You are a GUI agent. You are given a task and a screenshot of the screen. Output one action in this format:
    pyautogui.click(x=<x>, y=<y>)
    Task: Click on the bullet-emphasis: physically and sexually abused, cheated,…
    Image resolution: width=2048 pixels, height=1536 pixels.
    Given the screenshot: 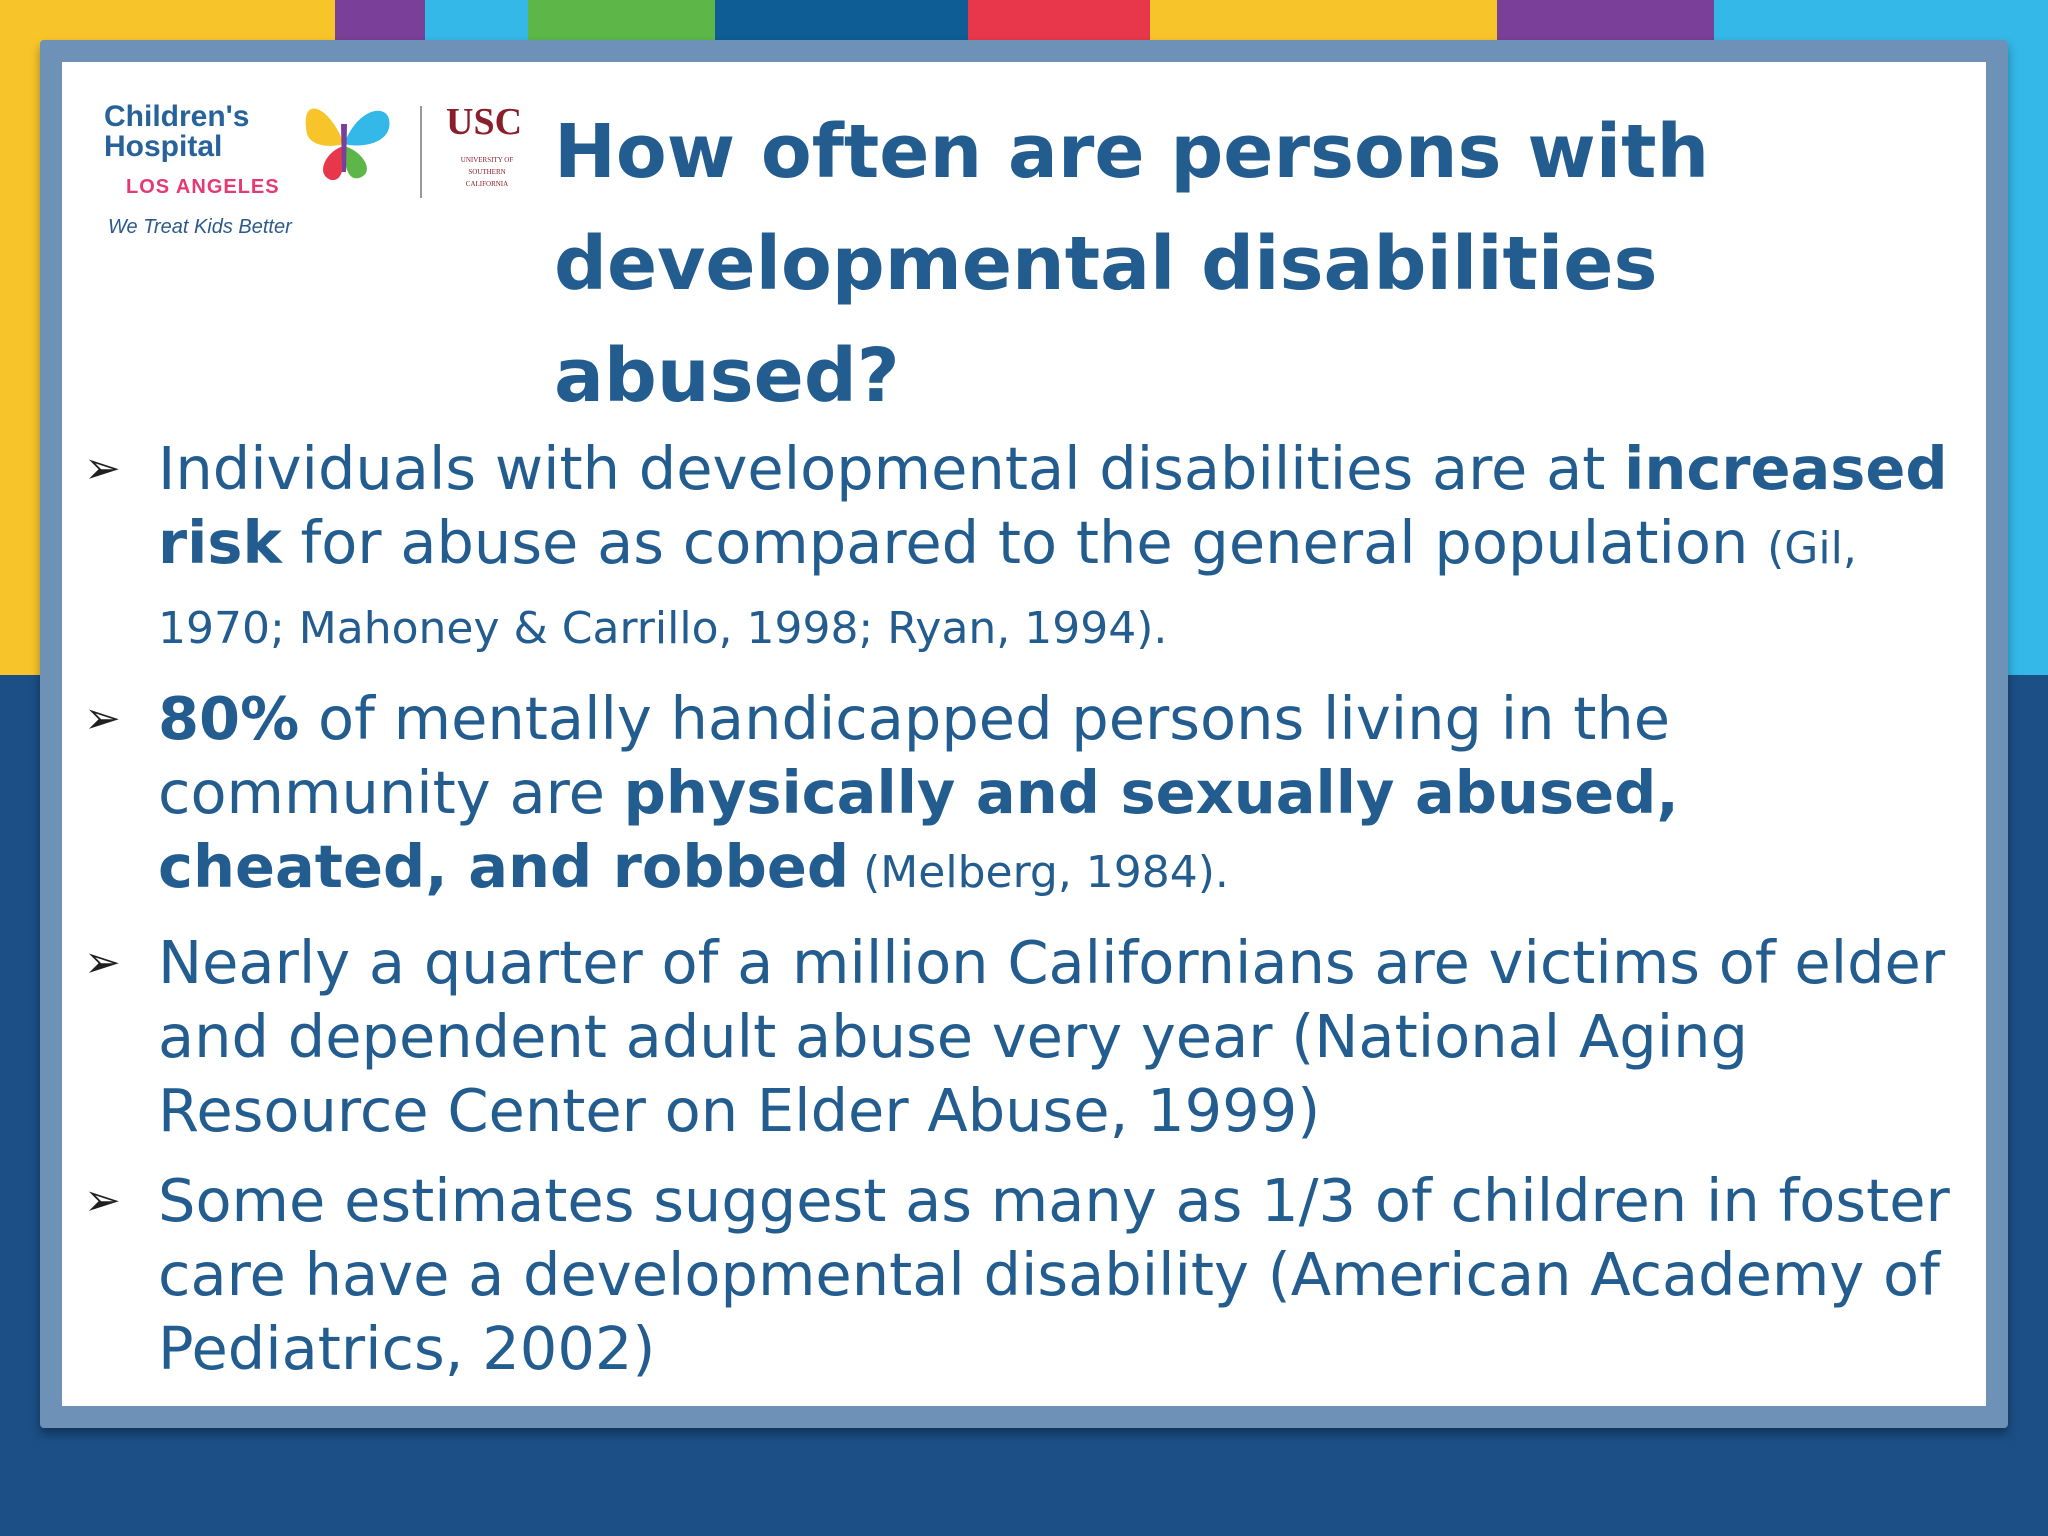 What is the action you would take?
    pyautogui.click(x=918, y=829)
    